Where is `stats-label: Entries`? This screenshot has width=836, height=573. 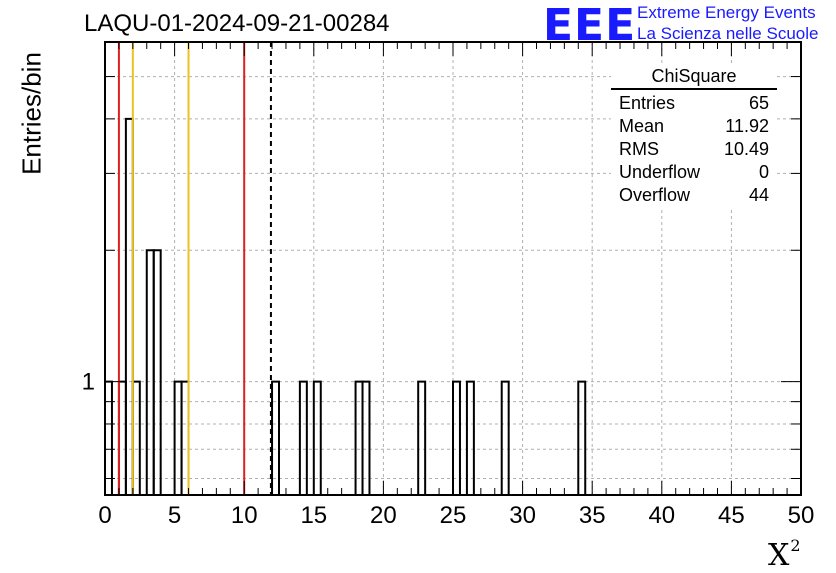 stats-label: Entries is located at coordinates (647, 103).